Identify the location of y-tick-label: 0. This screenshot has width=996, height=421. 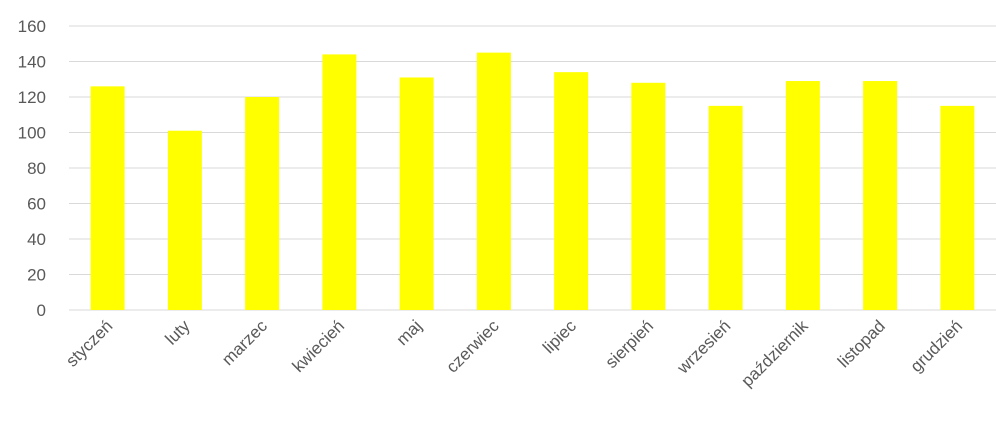
(41, 310).